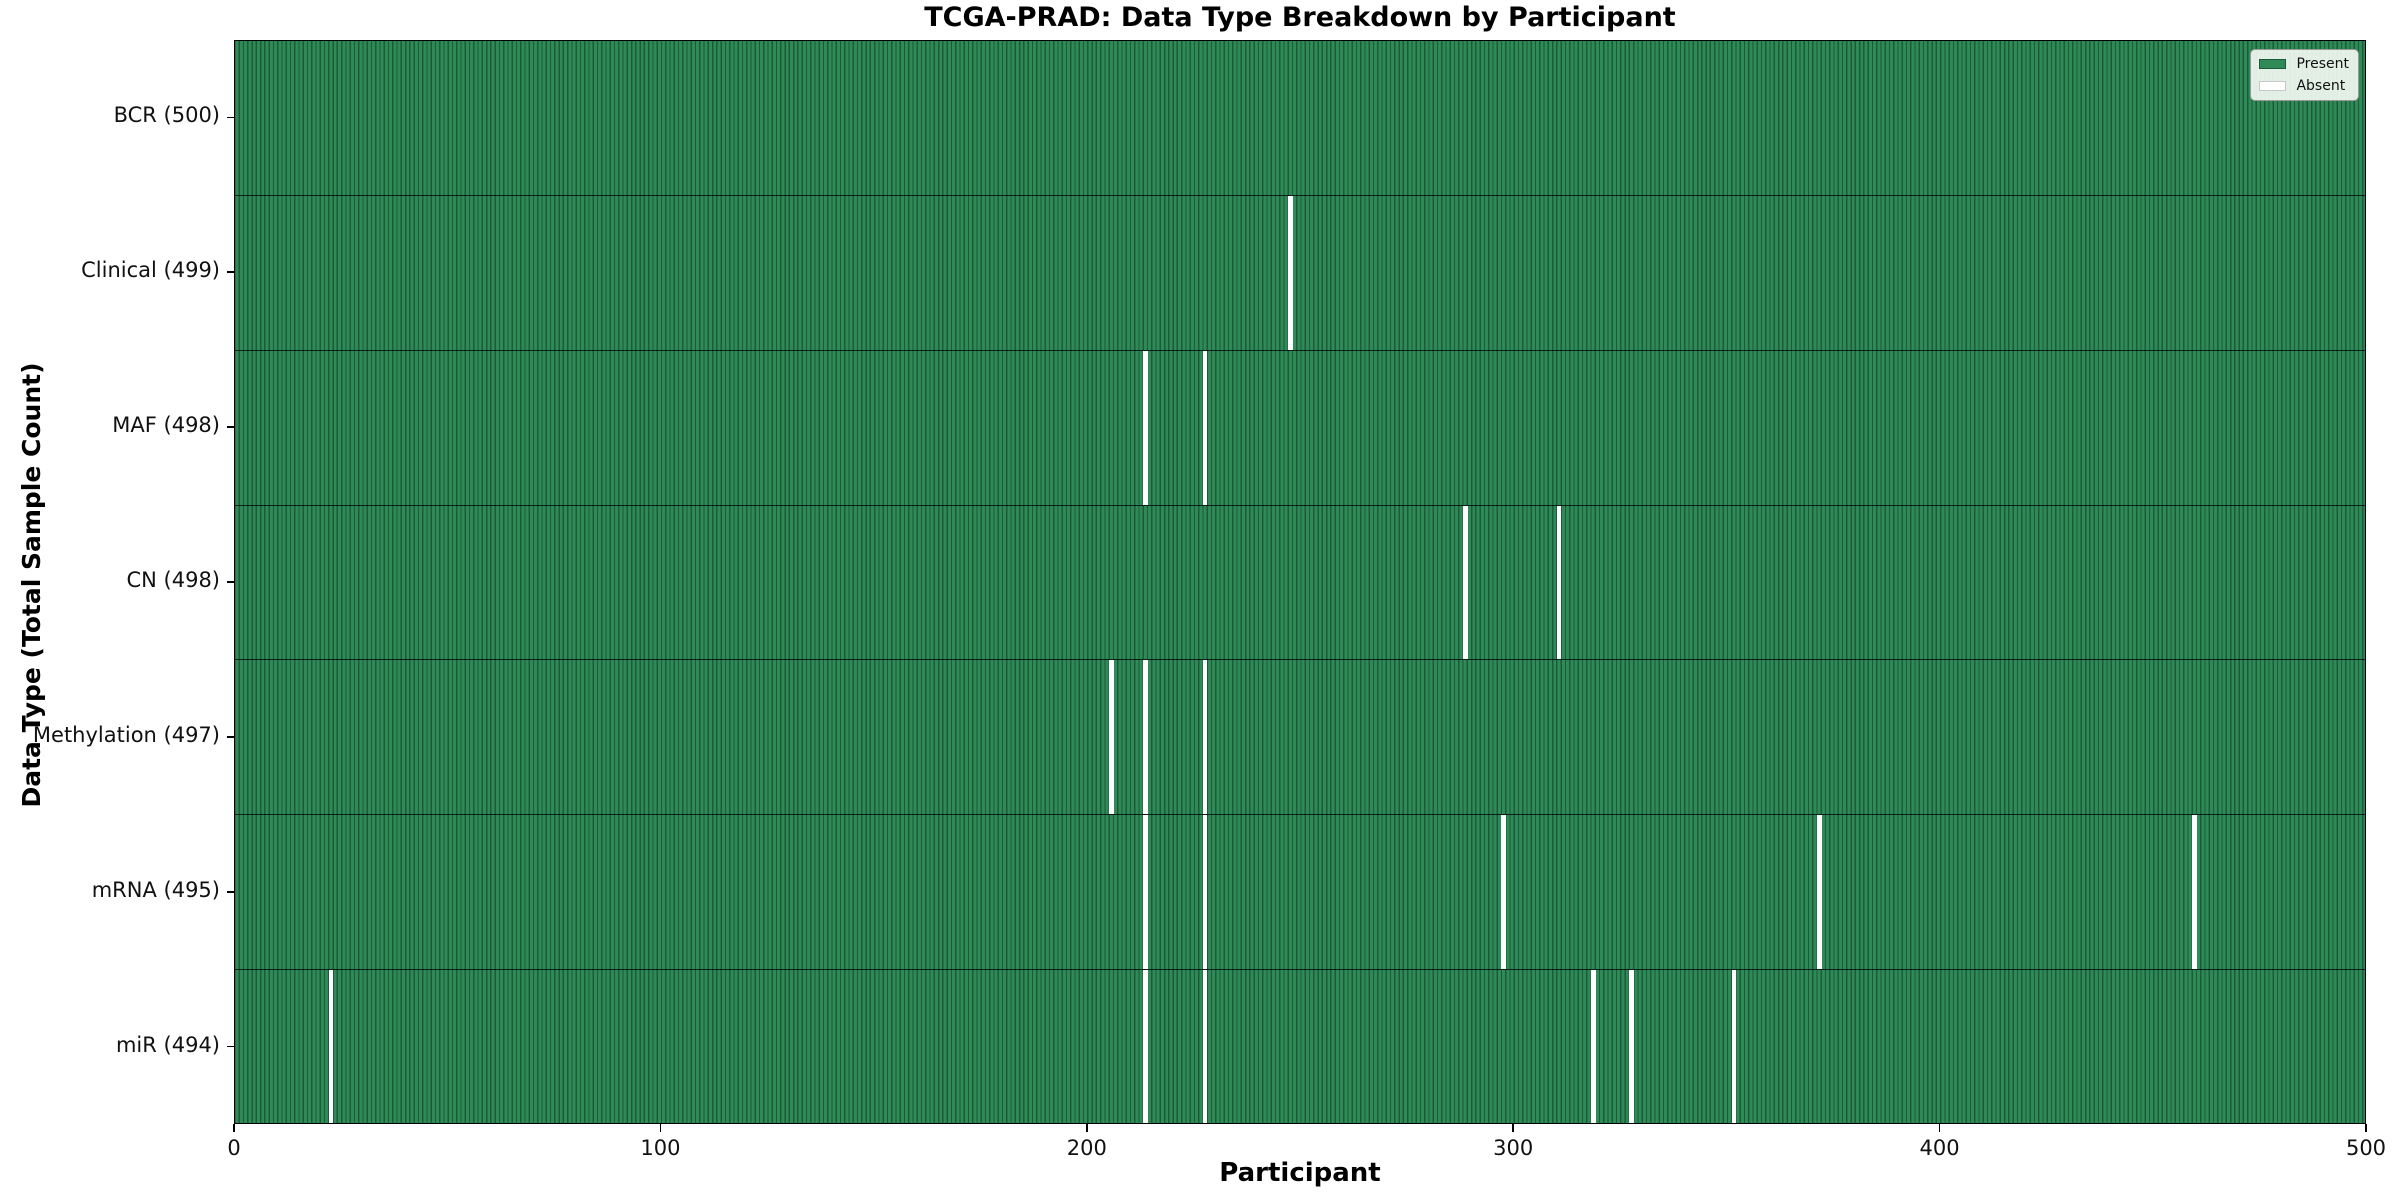  Describe the element at coordinates (2321, 86) in the screenshot. I see `legend-absent-label: Absent` at that location.